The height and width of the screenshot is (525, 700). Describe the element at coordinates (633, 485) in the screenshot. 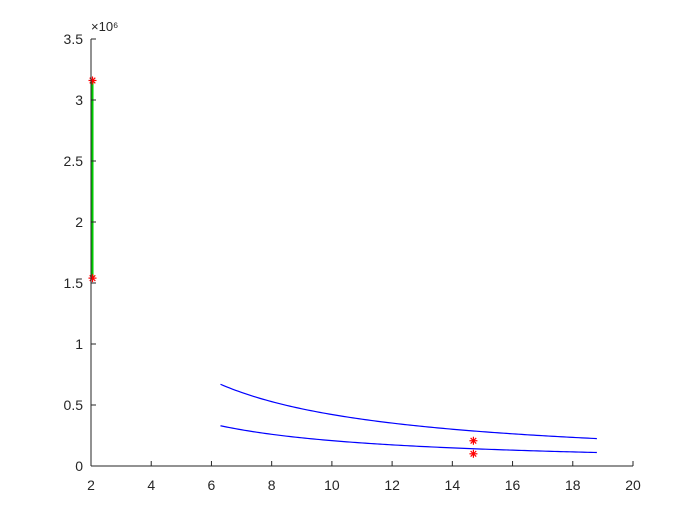

I see `x-tick-label: 20` at that location.